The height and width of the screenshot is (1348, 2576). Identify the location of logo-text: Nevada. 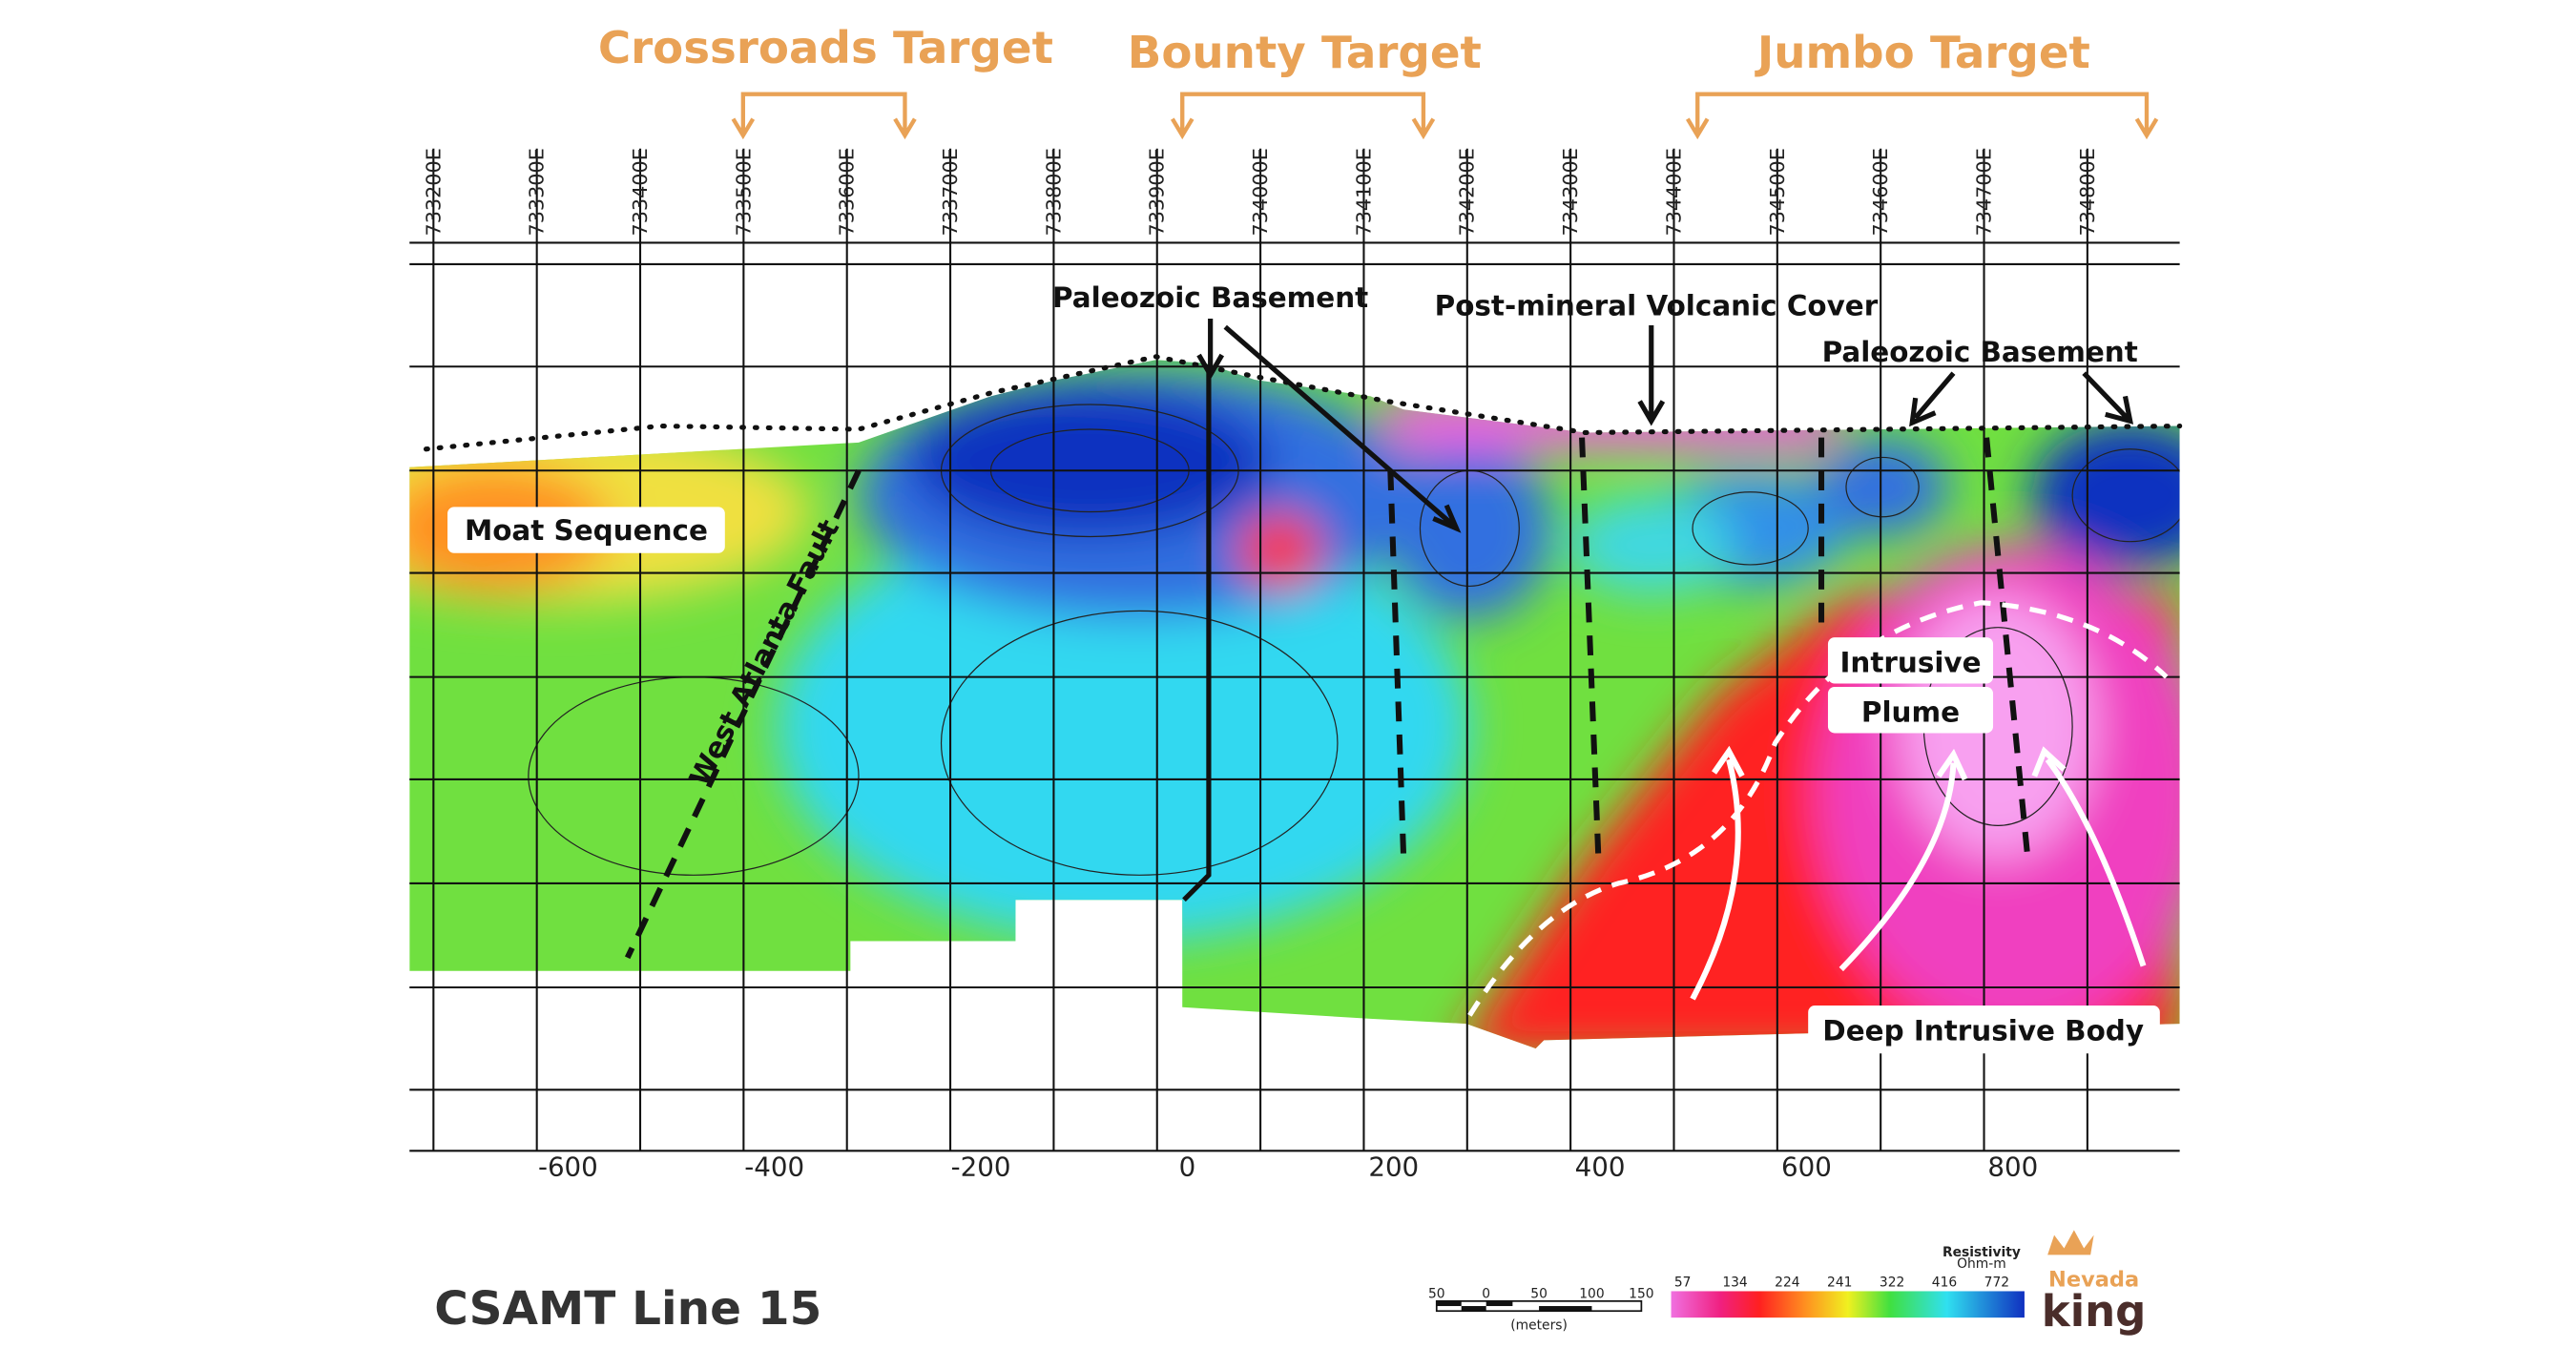
(2093, 1279).